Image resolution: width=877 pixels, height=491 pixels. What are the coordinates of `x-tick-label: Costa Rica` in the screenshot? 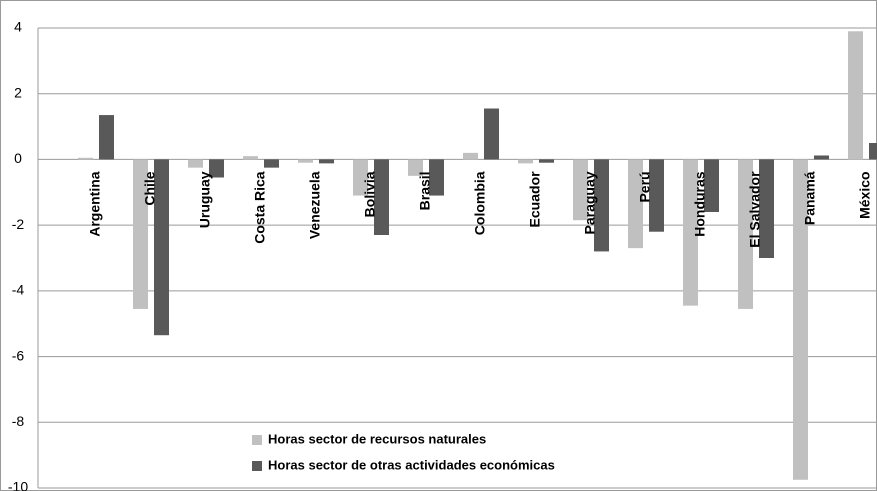 It's located at (260, 207).